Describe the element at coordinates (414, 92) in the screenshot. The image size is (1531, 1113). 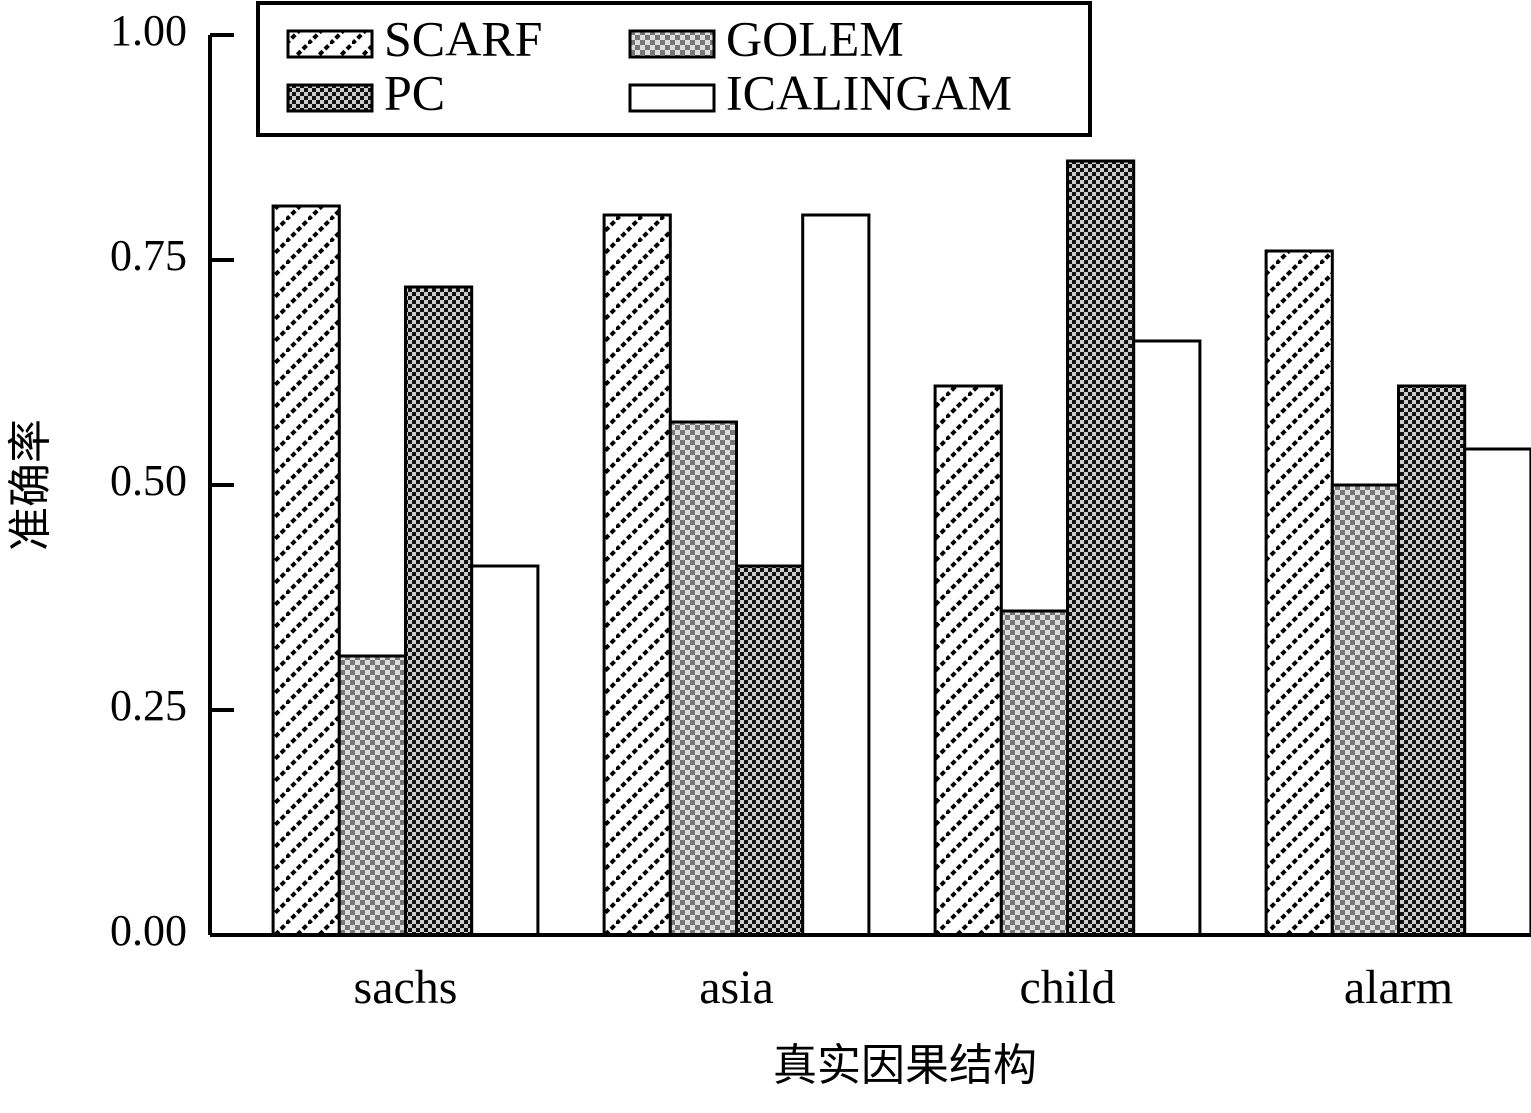
I see `legend-label: PC` at that location.